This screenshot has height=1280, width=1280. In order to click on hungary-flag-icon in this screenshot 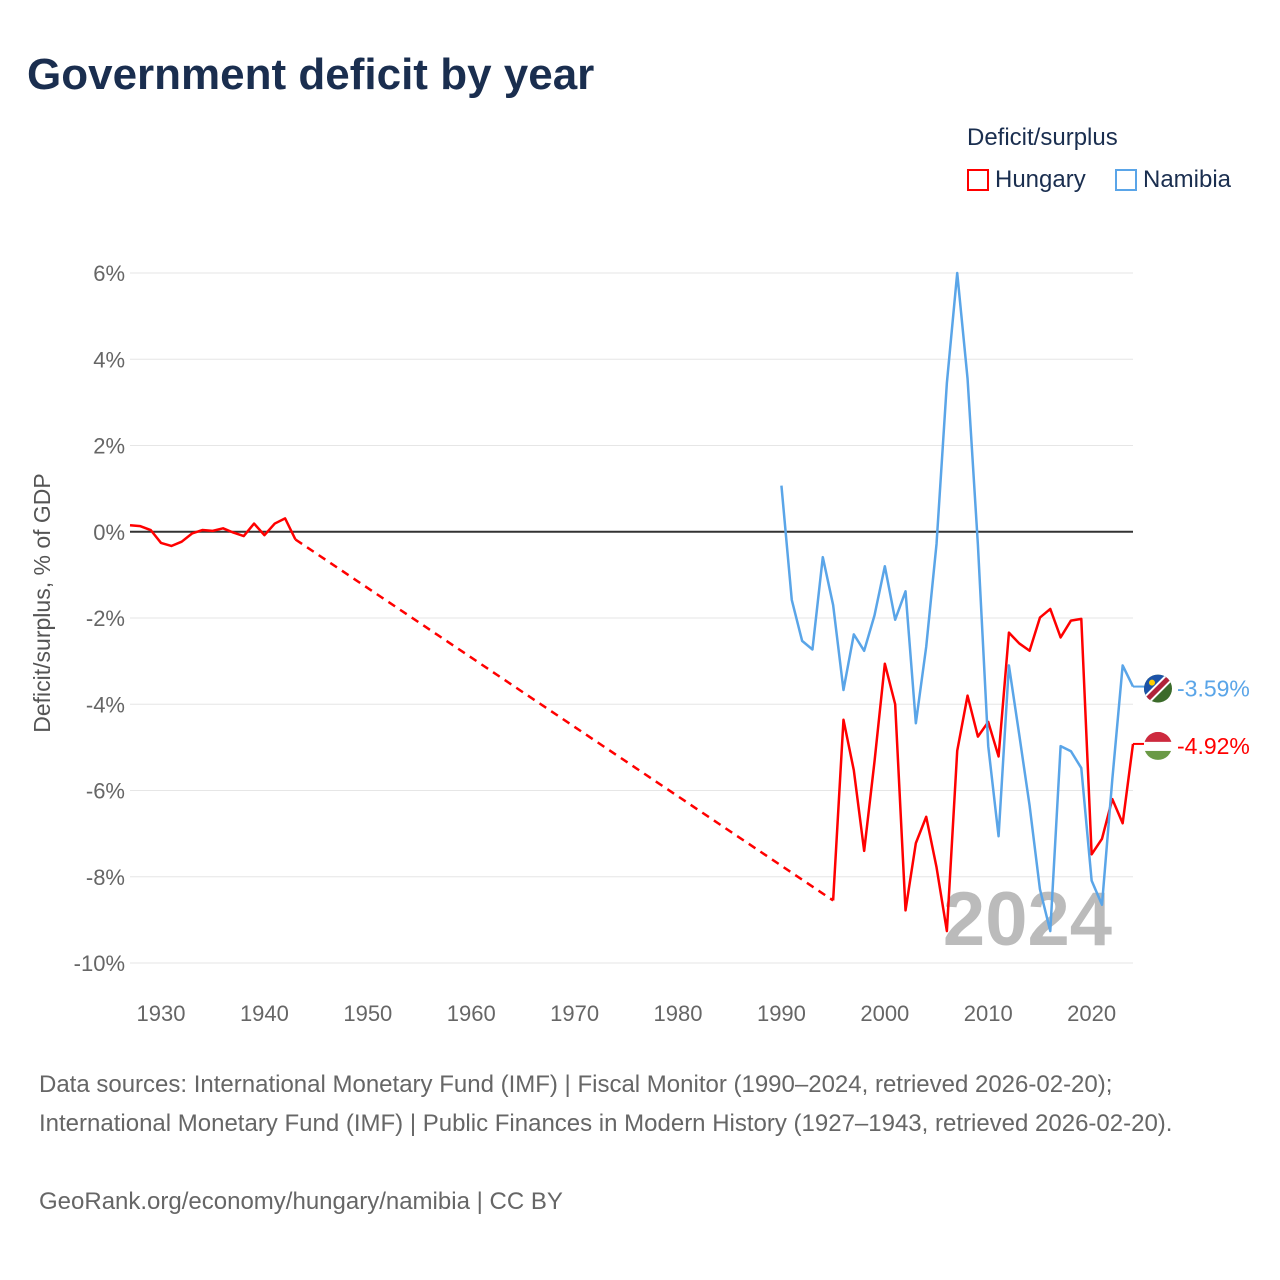, I will do `click(1158, 745)`.